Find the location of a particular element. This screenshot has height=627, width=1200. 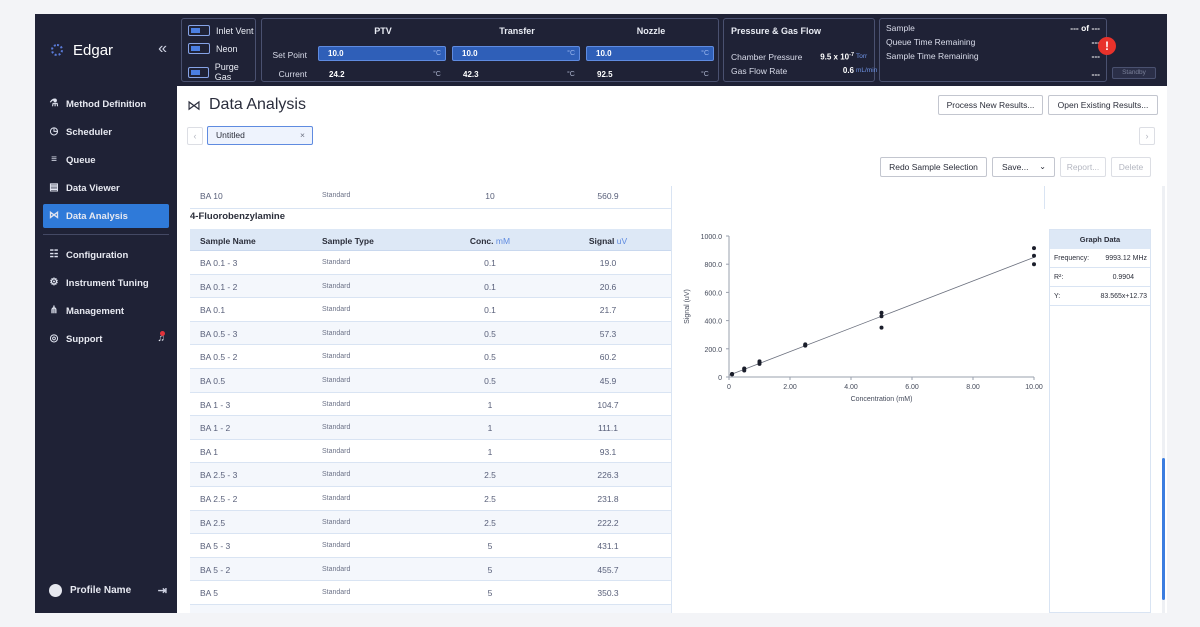

sidebar-item-management: ⋔ Management is located at coordinates (106, 311).